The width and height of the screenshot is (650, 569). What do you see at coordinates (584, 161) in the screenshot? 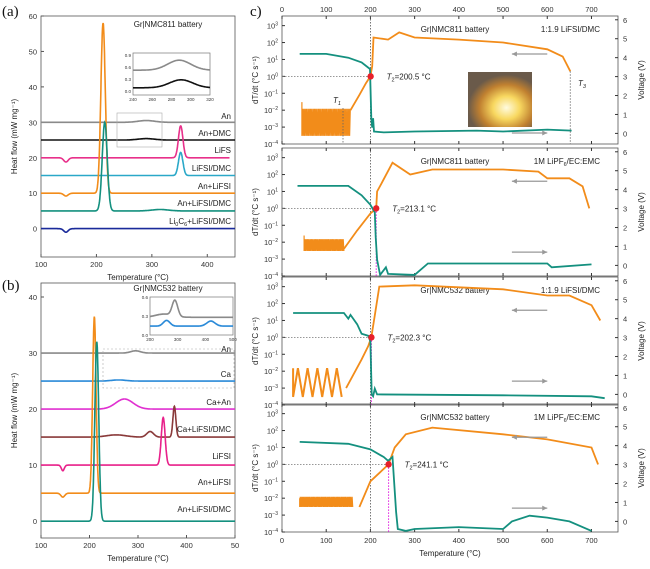
I see `label-part: /EC:EMC` at bounding box center [584, 161].